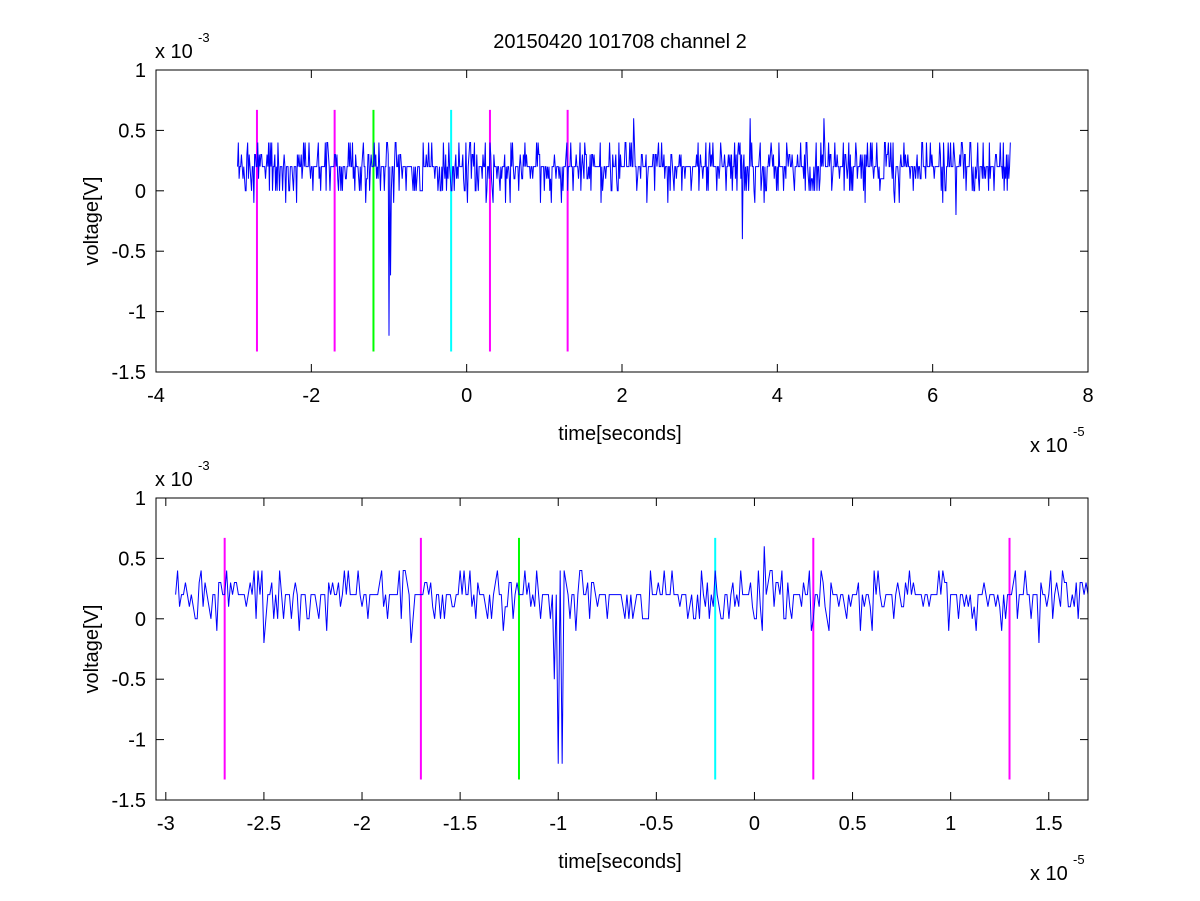 The width and height of the screenshot is (1200, 901). Describe the element at coordinates (932, 396) in the screenshot. I see `x-tick-label: 6` at that location.